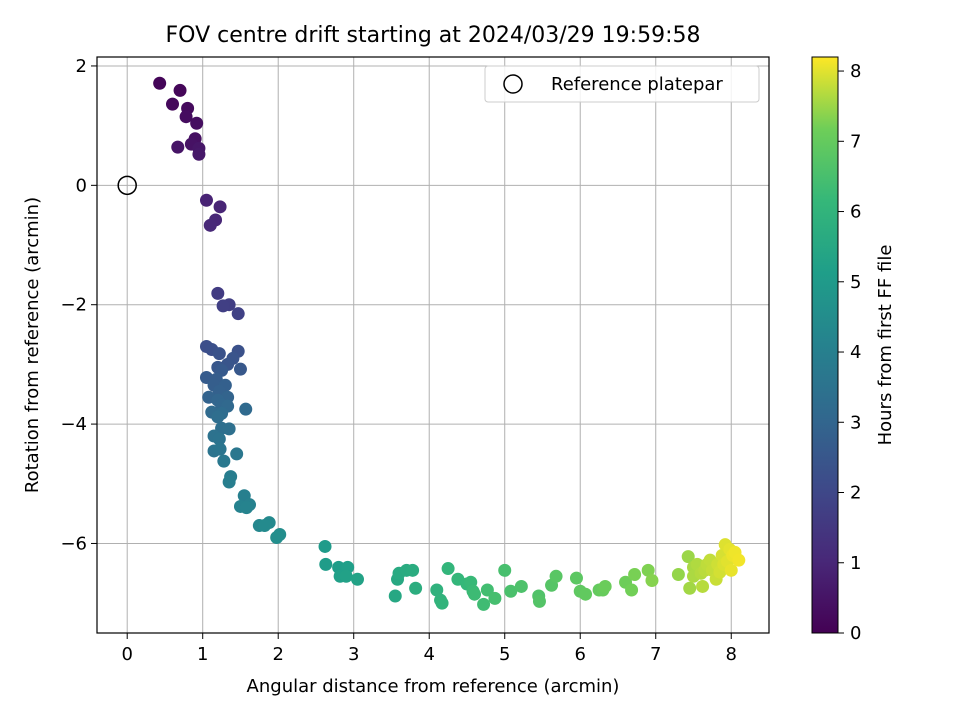 The image size is (960, 720). I want to click on x-tick-label: 3, so click(353, 654).